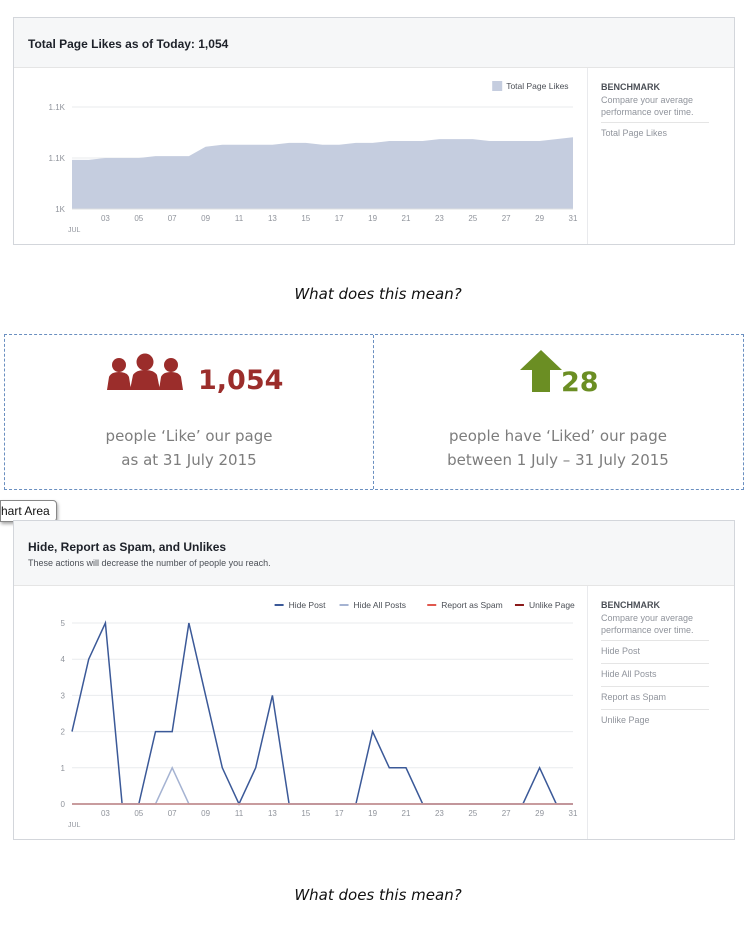 The height and width of the screenshot is (929, 756). I want to click on series-line-hide-all-posts, so click(322, 785).